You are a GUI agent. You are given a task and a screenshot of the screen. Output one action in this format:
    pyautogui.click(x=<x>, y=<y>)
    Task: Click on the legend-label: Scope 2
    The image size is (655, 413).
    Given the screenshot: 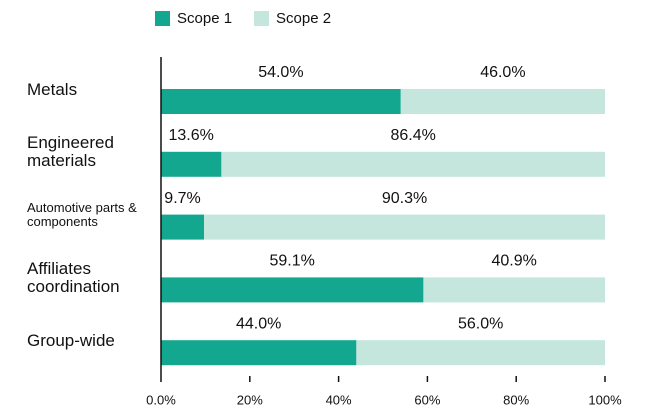 What is the action you would take?
    pyautogui.click(x=303, y=18)
    